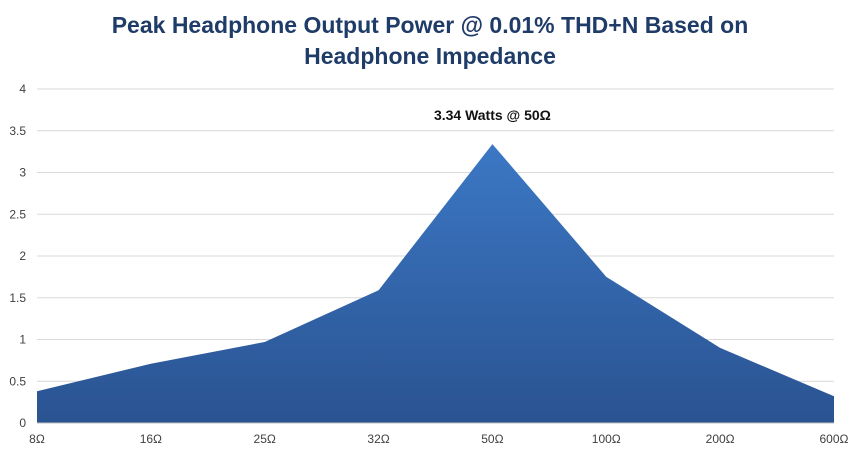 The image size is (860, 451). Describe the element at coordinates (17, 298) in the screenshot. I see `y-tick-label: 1.5` at that location.